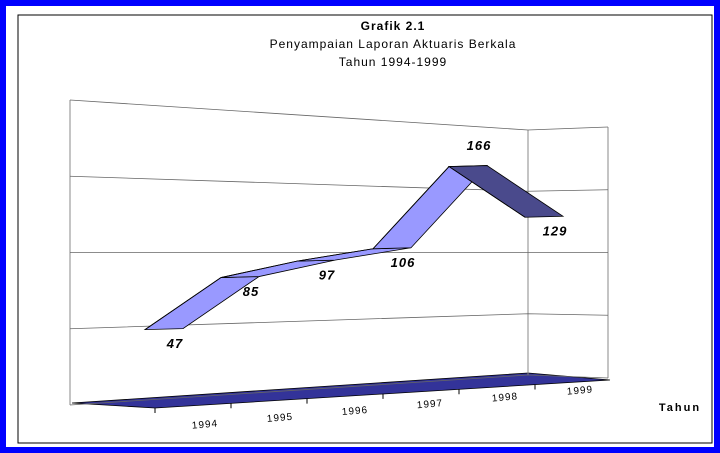 Image resolution: width=720 pixels, height=453 pixels. What do you see at coordinates (393, 44) in the screenshot?
I see `chart-subtitle: Penyampaian Laporan Aktuaris Berkala` at bounding box center [393, 44].